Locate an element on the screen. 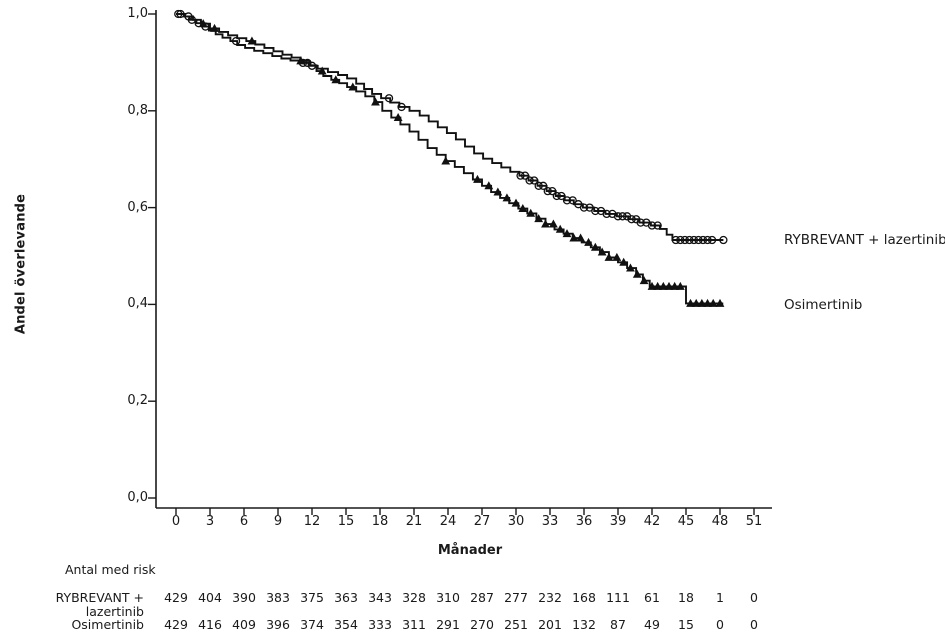 This screenshot has width=945, height=639. y-axis-title: Andel överlevande is located at coordinates (21, 264).